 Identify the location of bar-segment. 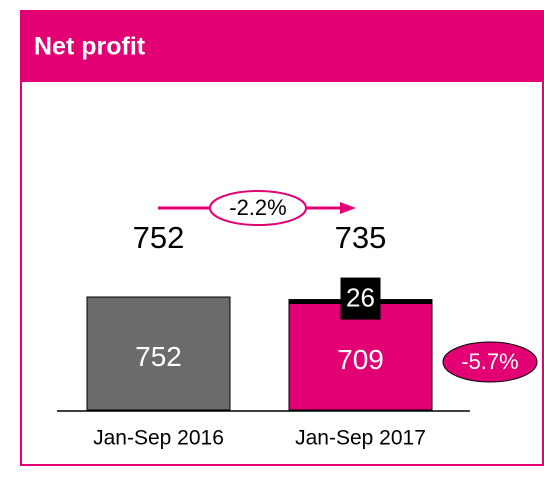
(158, 353).